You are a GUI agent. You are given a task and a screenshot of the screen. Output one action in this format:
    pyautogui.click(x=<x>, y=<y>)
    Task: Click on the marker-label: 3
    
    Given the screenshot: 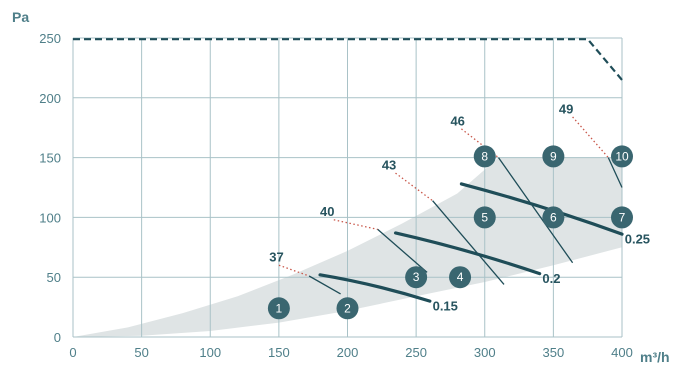 What is the action you would take?
    pyautogui.click(x=416, y=277)
    